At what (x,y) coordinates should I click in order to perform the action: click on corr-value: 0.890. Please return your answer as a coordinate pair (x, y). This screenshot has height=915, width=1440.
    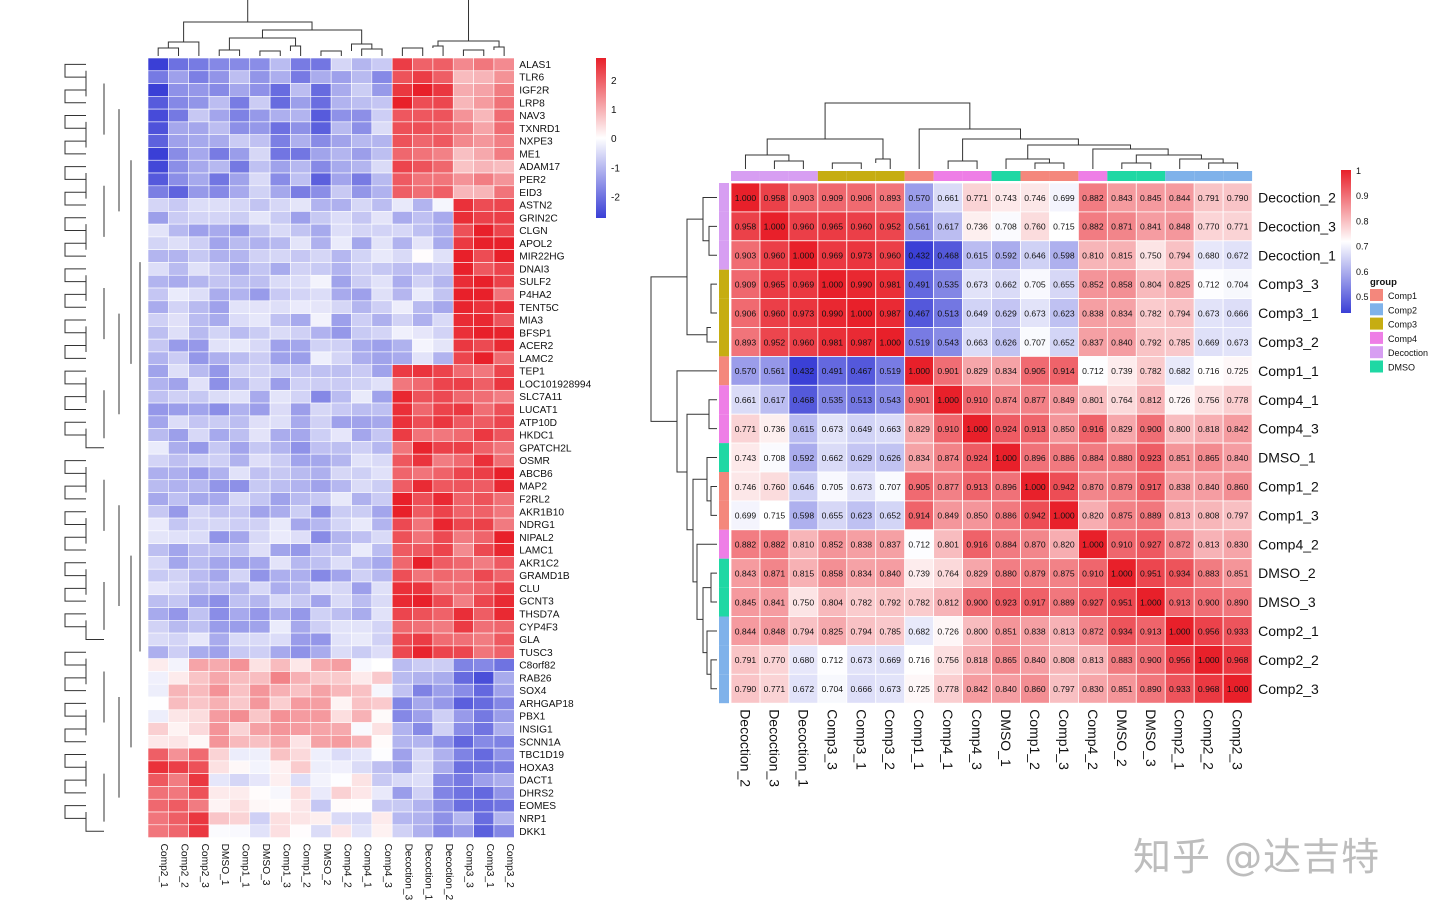
    Looking at the image, I should click on (1238, 602).